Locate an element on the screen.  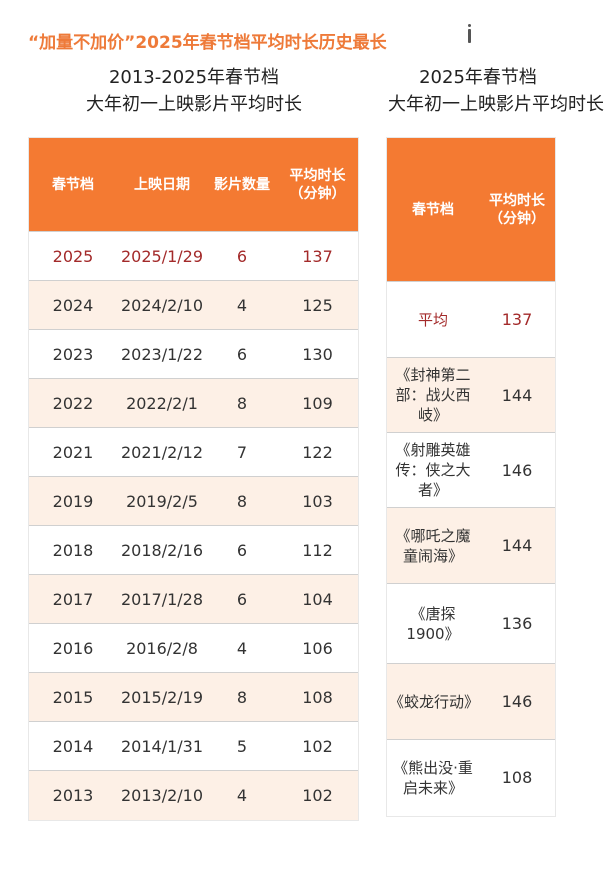
film-cell: 《哪吒之魔童闹海》 is located at coordinates (433, 545).